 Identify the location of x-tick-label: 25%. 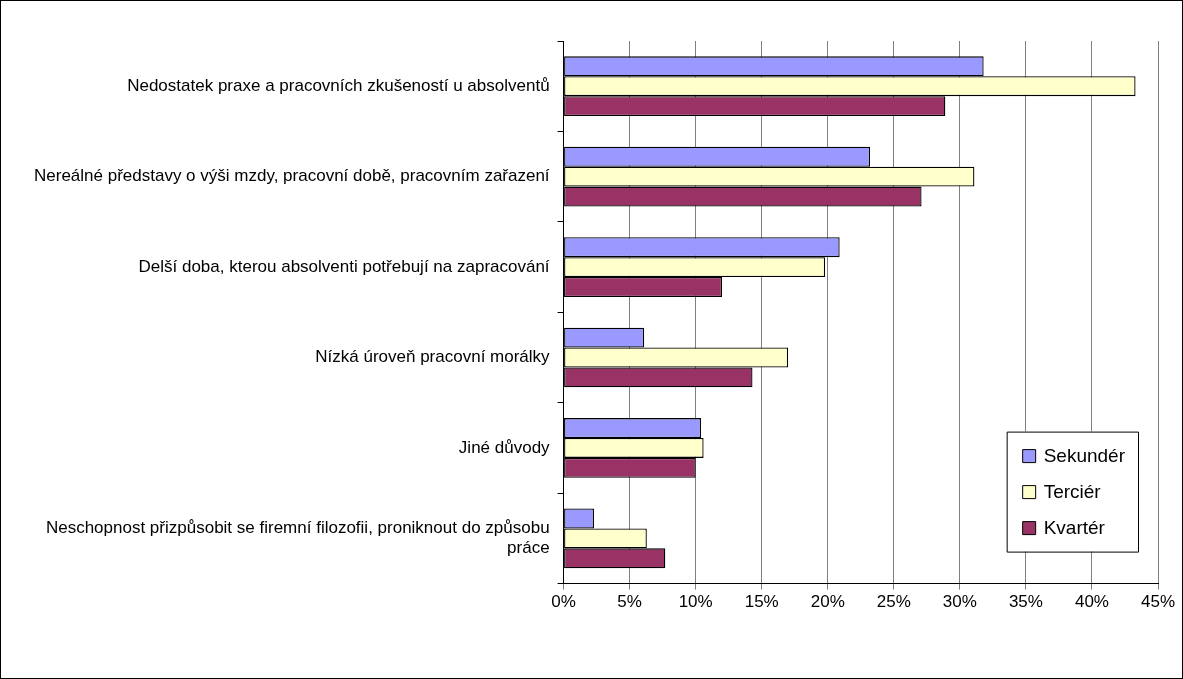
(893, 602).